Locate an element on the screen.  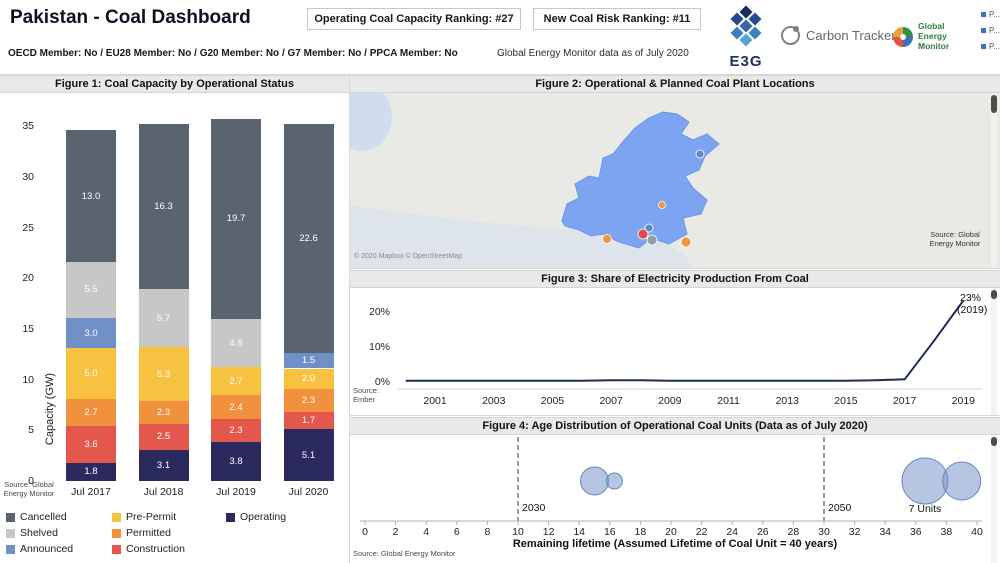
global-energy-monitor-logo: Global Energy Monitor is located at coordinates (921, 36).